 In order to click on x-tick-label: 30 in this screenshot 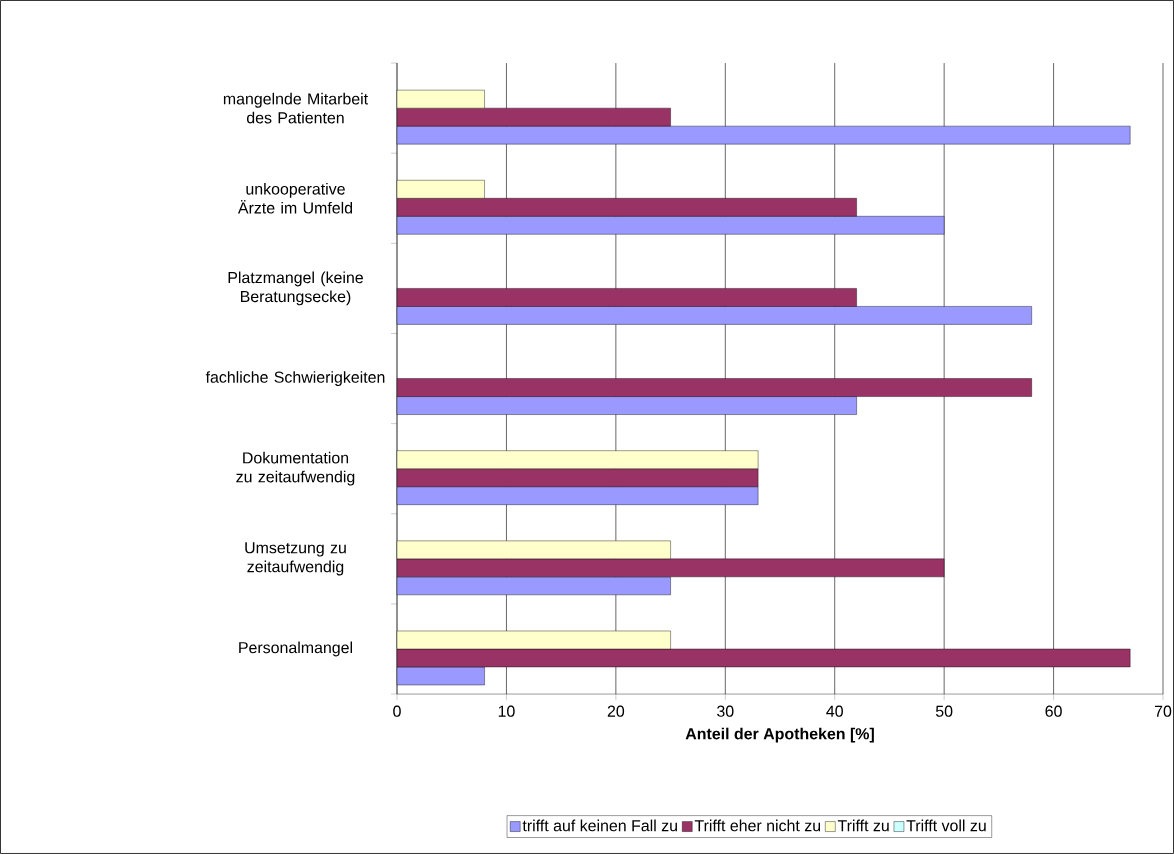, I will do `click(725, 711)`.